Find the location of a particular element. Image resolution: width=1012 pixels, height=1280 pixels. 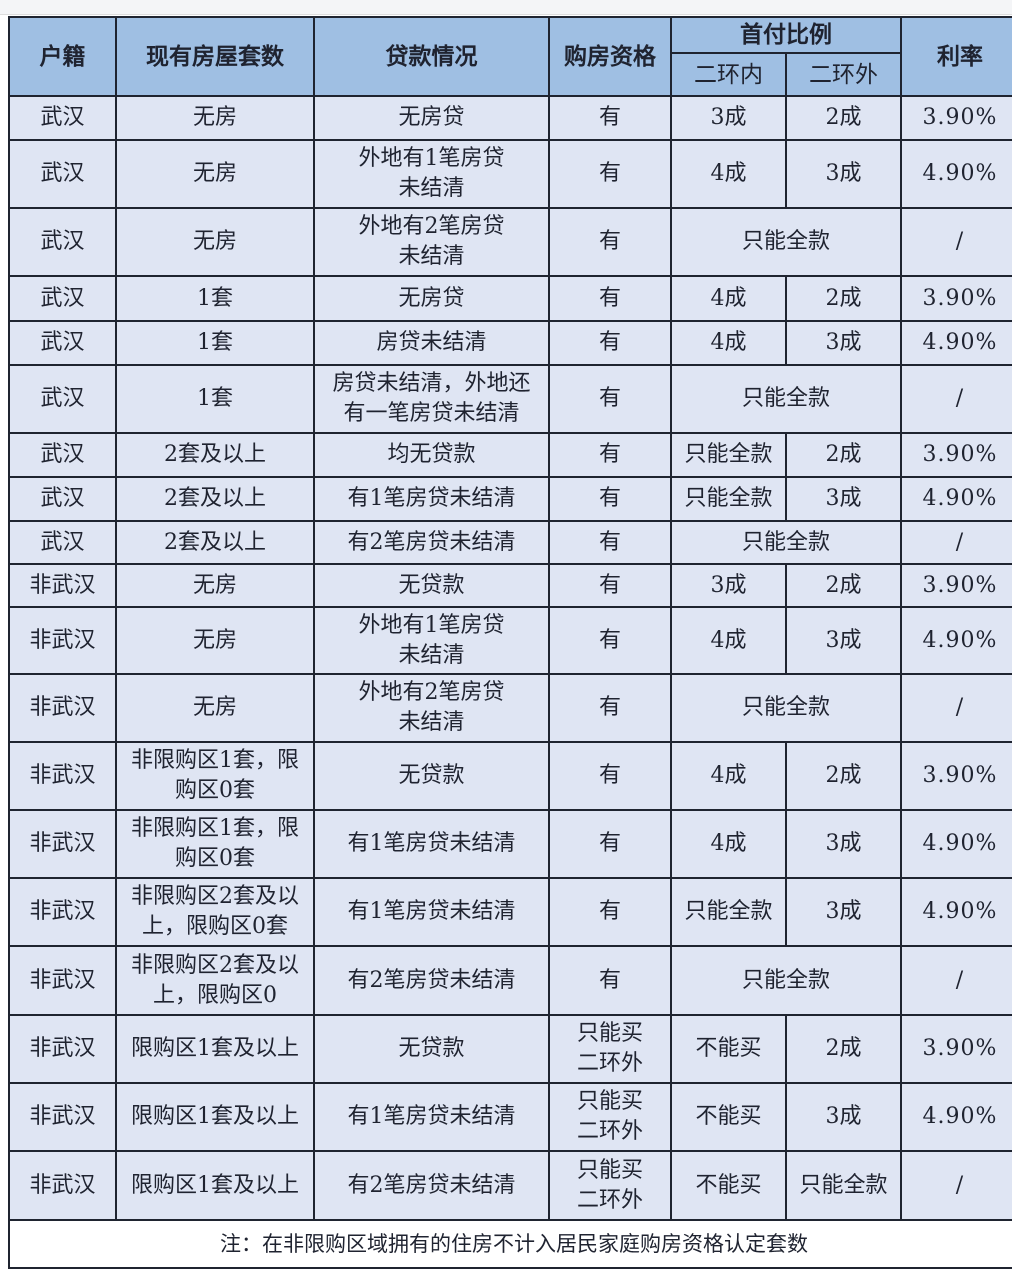

table-row: 武汉 1套 房贷未结清，外地还 有一笔房贷未结清有只能全款 / is located at coordinates (510, 399).